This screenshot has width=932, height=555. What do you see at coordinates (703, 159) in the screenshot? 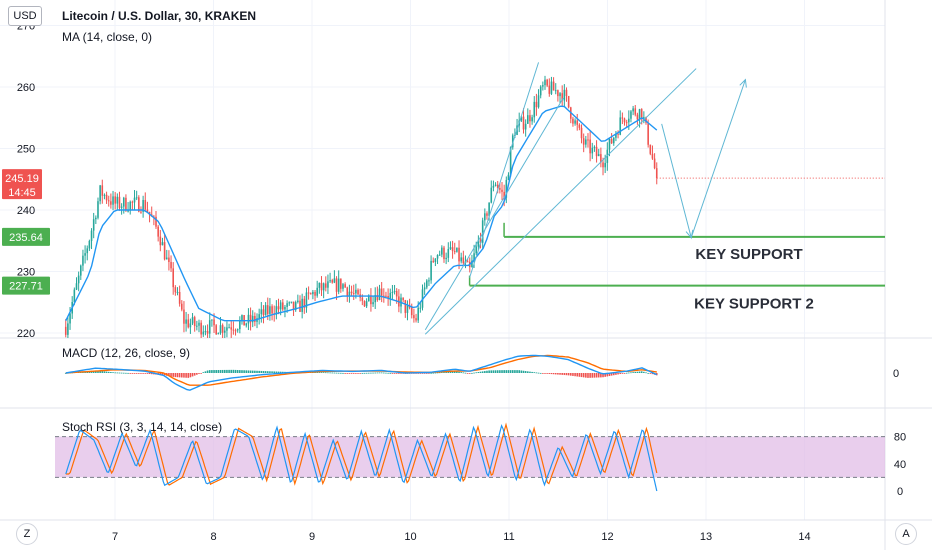
I see `projection-path` at bounding box center [703, 159].